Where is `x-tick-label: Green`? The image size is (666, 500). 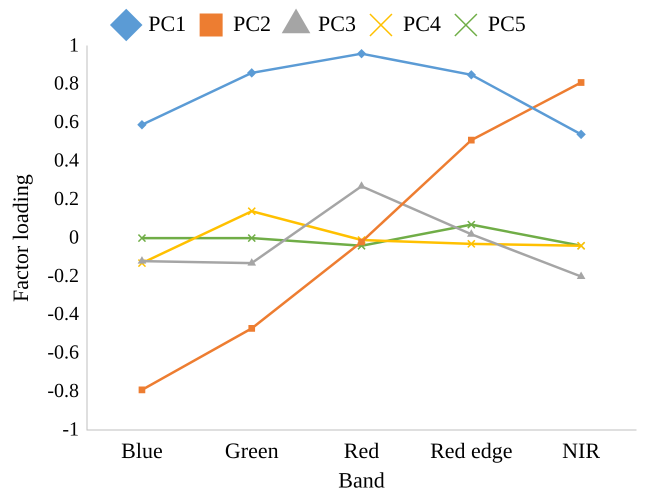 x-tick-label: Green is located at coordinates (251, 451).